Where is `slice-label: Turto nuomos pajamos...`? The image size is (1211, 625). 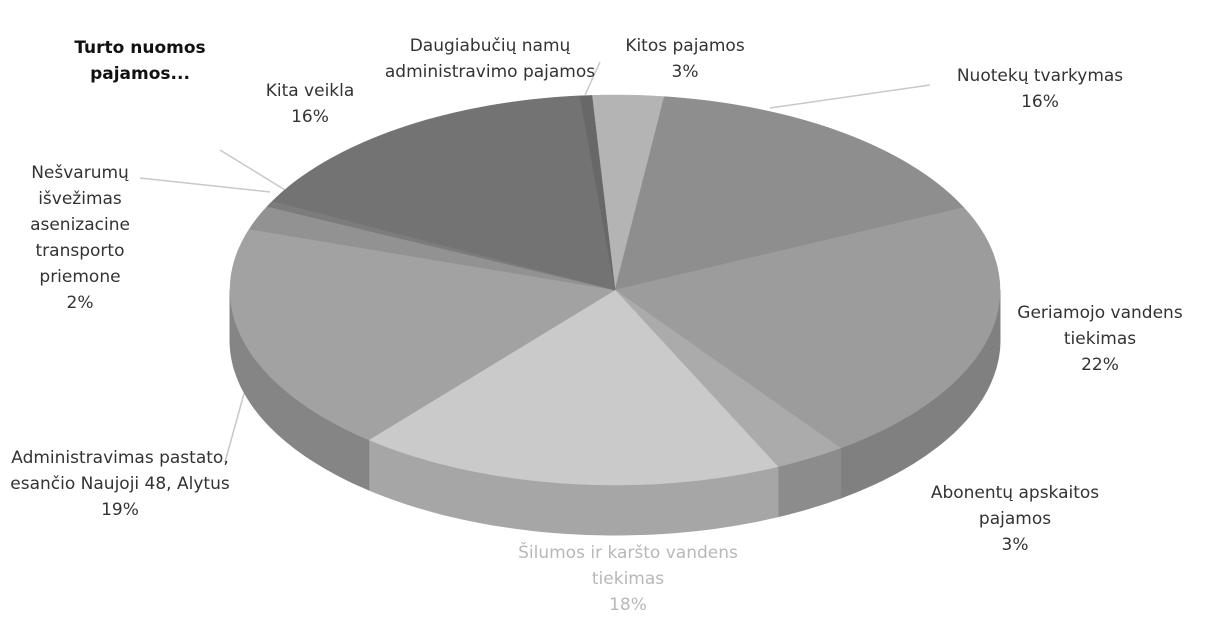 slice-label: Turto nuomos pajamos... is located at coordinates (140, 61).